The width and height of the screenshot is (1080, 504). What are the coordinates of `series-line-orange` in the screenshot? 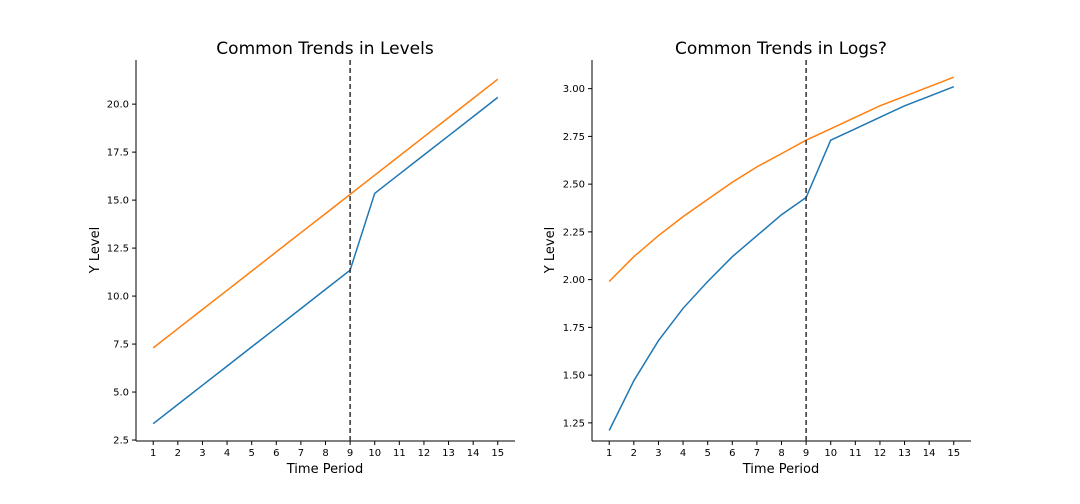 It's located at (781, 179).